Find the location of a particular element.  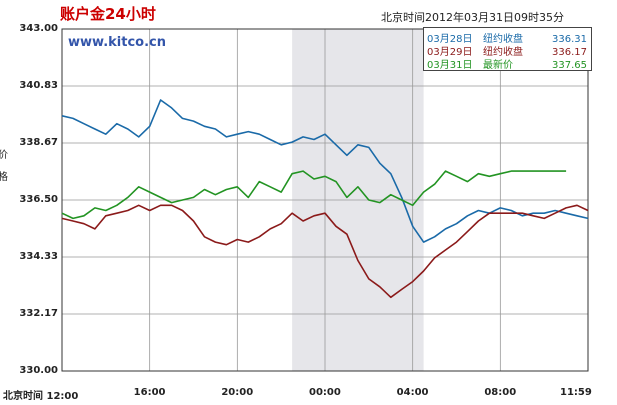

y-tick-label: 340.83 is located at coordinates (38, 85).